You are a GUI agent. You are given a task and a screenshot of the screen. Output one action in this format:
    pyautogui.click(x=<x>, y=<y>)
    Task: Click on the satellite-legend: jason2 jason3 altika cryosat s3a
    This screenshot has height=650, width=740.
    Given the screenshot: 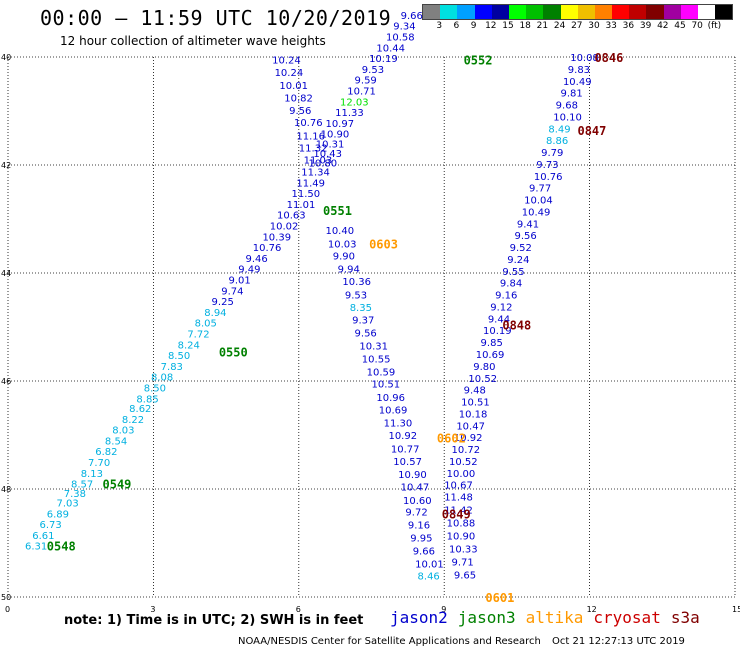 What is the action you would take?
    pyautogui.click(x=550, y=617)
    